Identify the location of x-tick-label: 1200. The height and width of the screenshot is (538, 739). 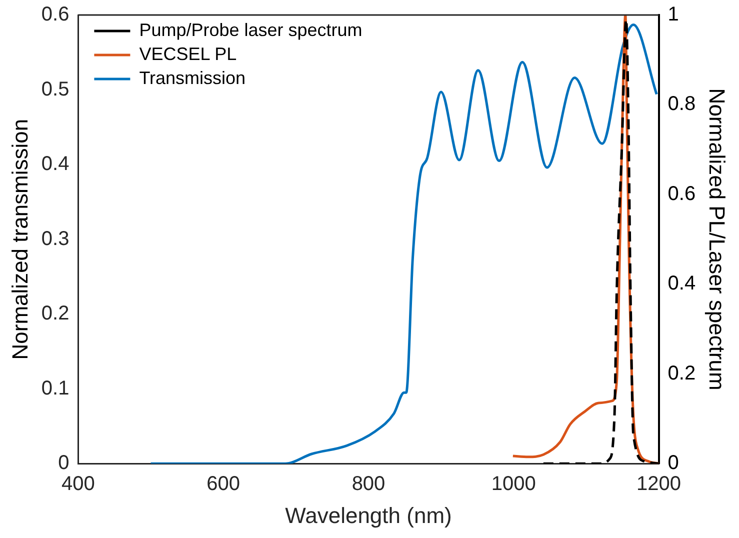
(659, 484).